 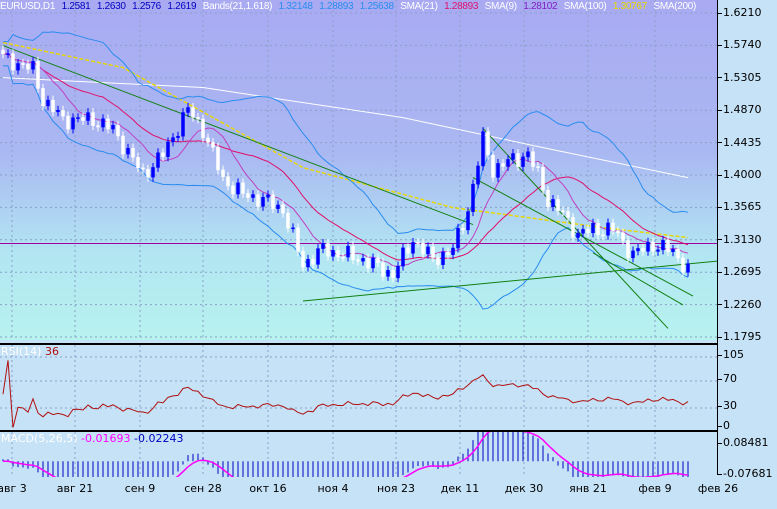 What do you see at coordinates (718, 488) in the screenshot?
I see `date-axis-label: фев 26` at bounding box center [718, 488].